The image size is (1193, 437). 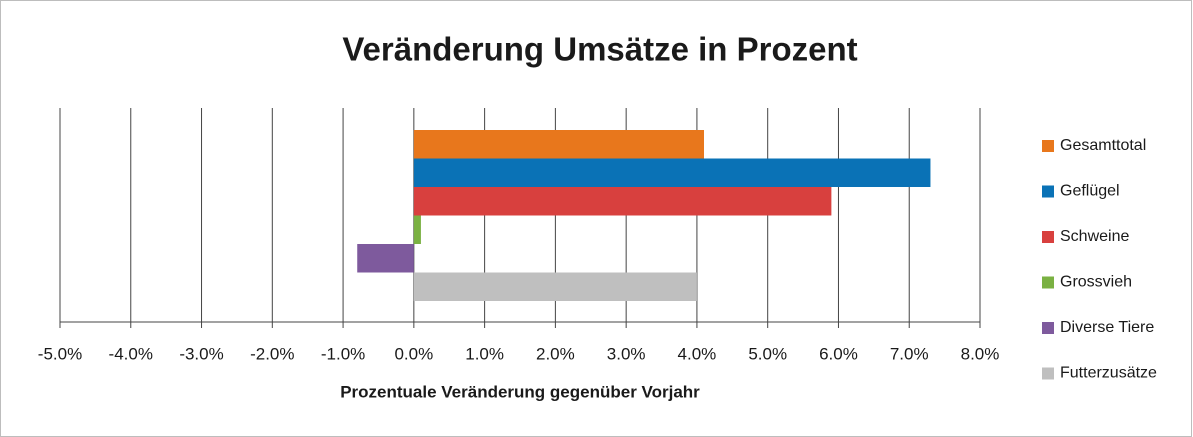 What do you see at coordinates (413, 353) in the screenshot?
I see `x-tick-label: 0.0%` at bounding box center [413, 353].